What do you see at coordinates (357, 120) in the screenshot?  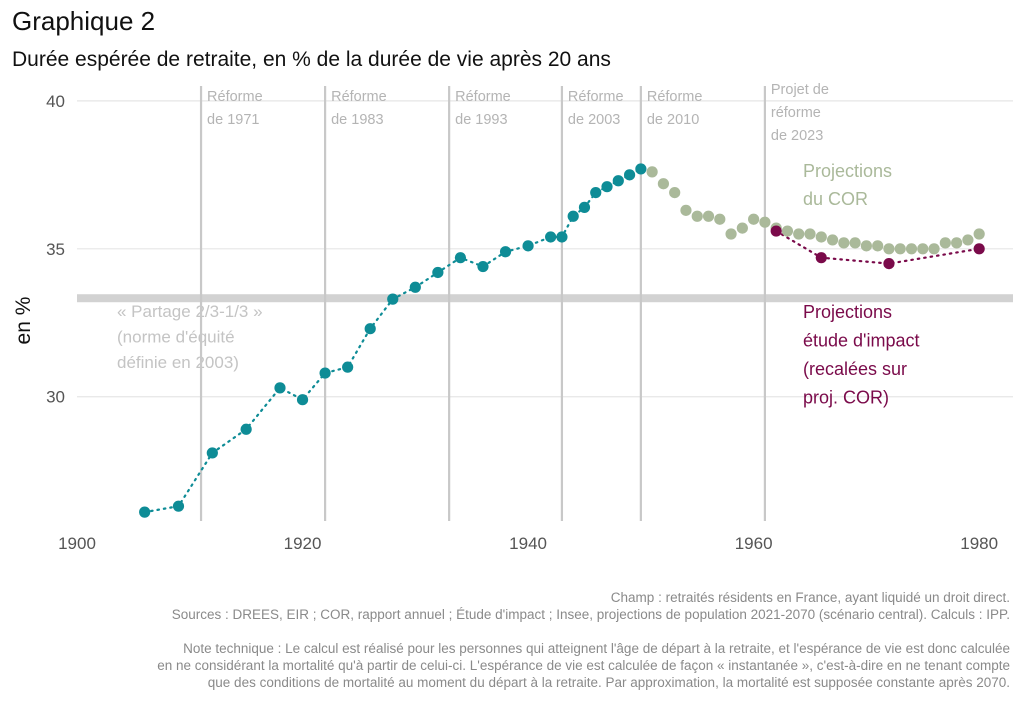 I see `reform-label-line: de 1983` at bounding box center [357, 120].